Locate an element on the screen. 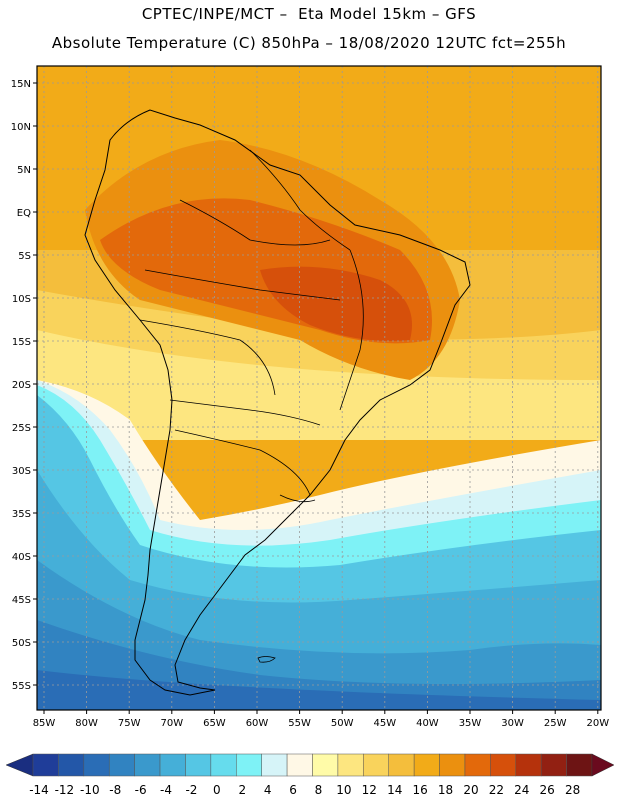 The width and height of the screenshot is (618, 800). legend-label: -4 is located at coordinates (166, 790).